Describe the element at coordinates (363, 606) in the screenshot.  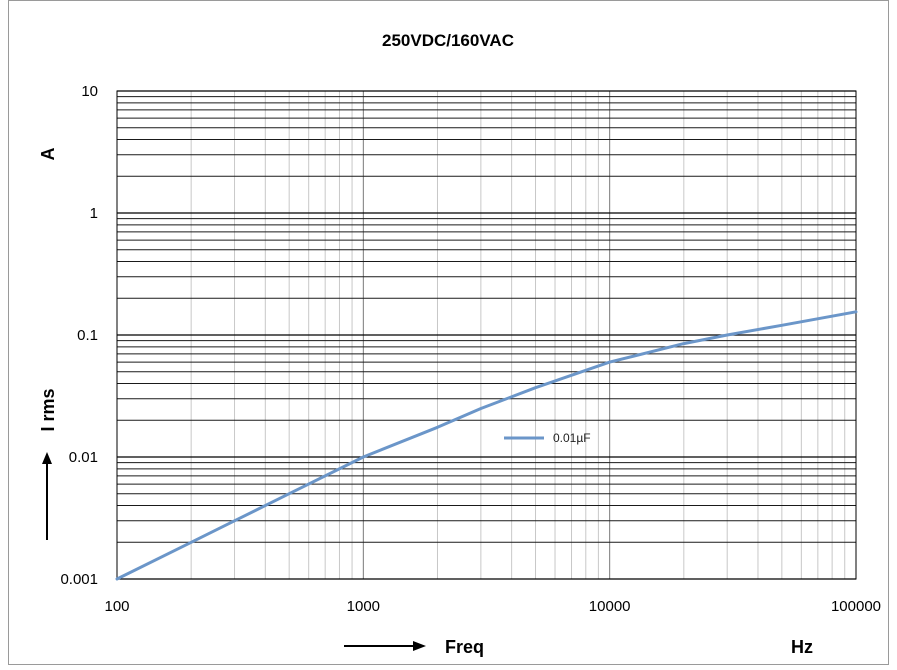
I see `x-tick-label: 1000` at that location.